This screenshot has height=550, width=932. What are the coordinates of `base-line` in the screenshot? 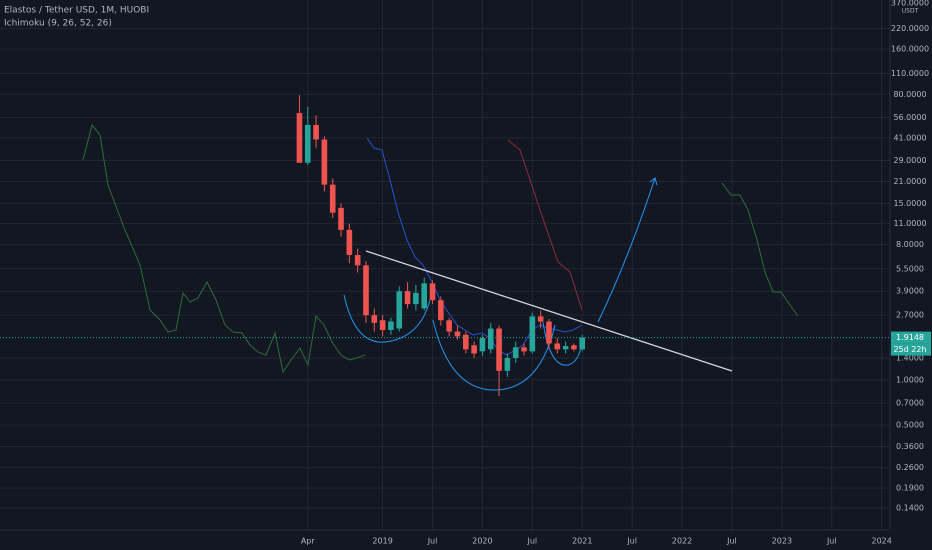 It's located at (474, 246).